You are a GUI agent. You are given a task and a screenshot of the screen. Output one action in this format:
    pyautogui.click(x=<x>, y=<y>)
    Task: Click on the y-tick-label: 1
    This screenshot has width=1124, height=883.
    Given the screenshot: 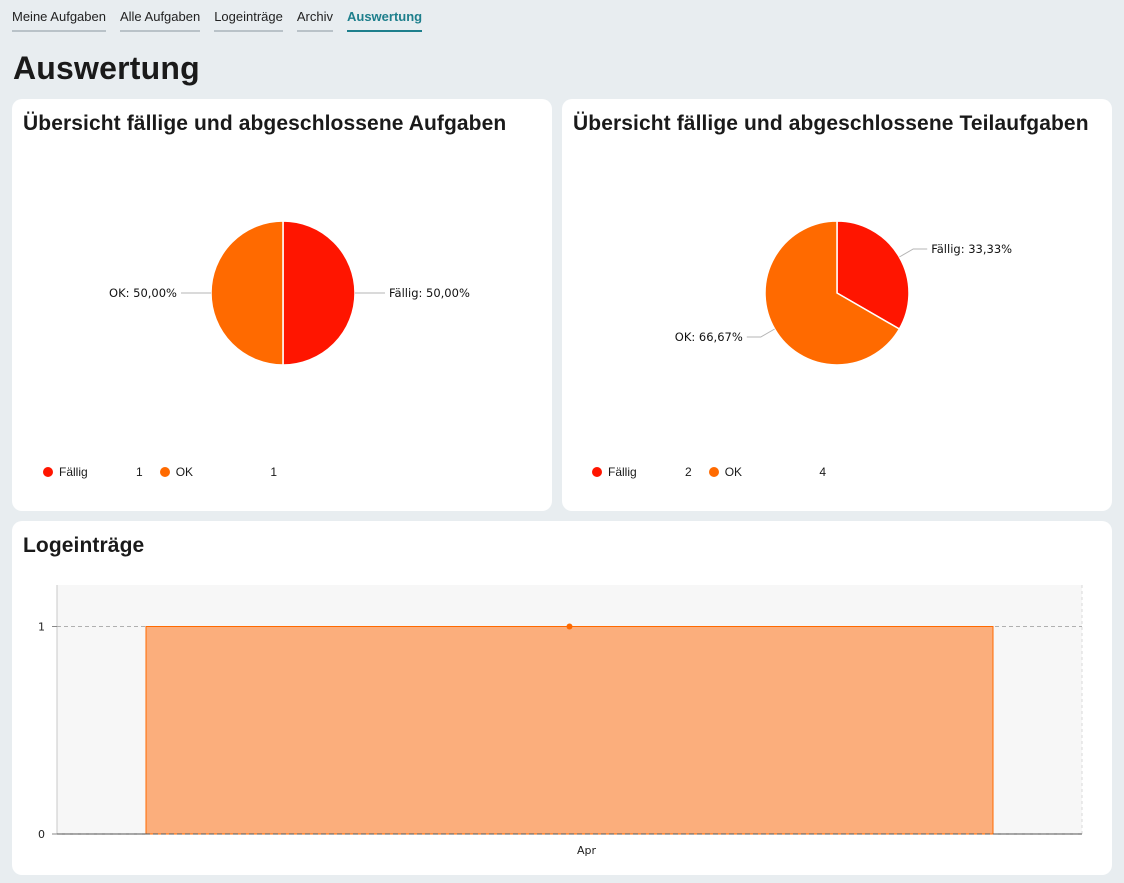 What is the action you would take?
    pyautogui.click(x=41, y=627)
    